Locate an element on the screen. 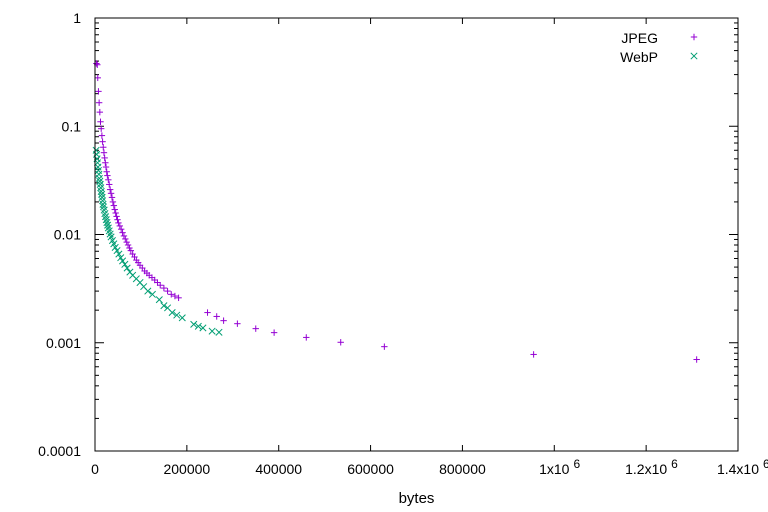 Image resolution: width=768 pixels, height=512 pixels. x-tick-label: 200000 is located at coordinates (186, 469).